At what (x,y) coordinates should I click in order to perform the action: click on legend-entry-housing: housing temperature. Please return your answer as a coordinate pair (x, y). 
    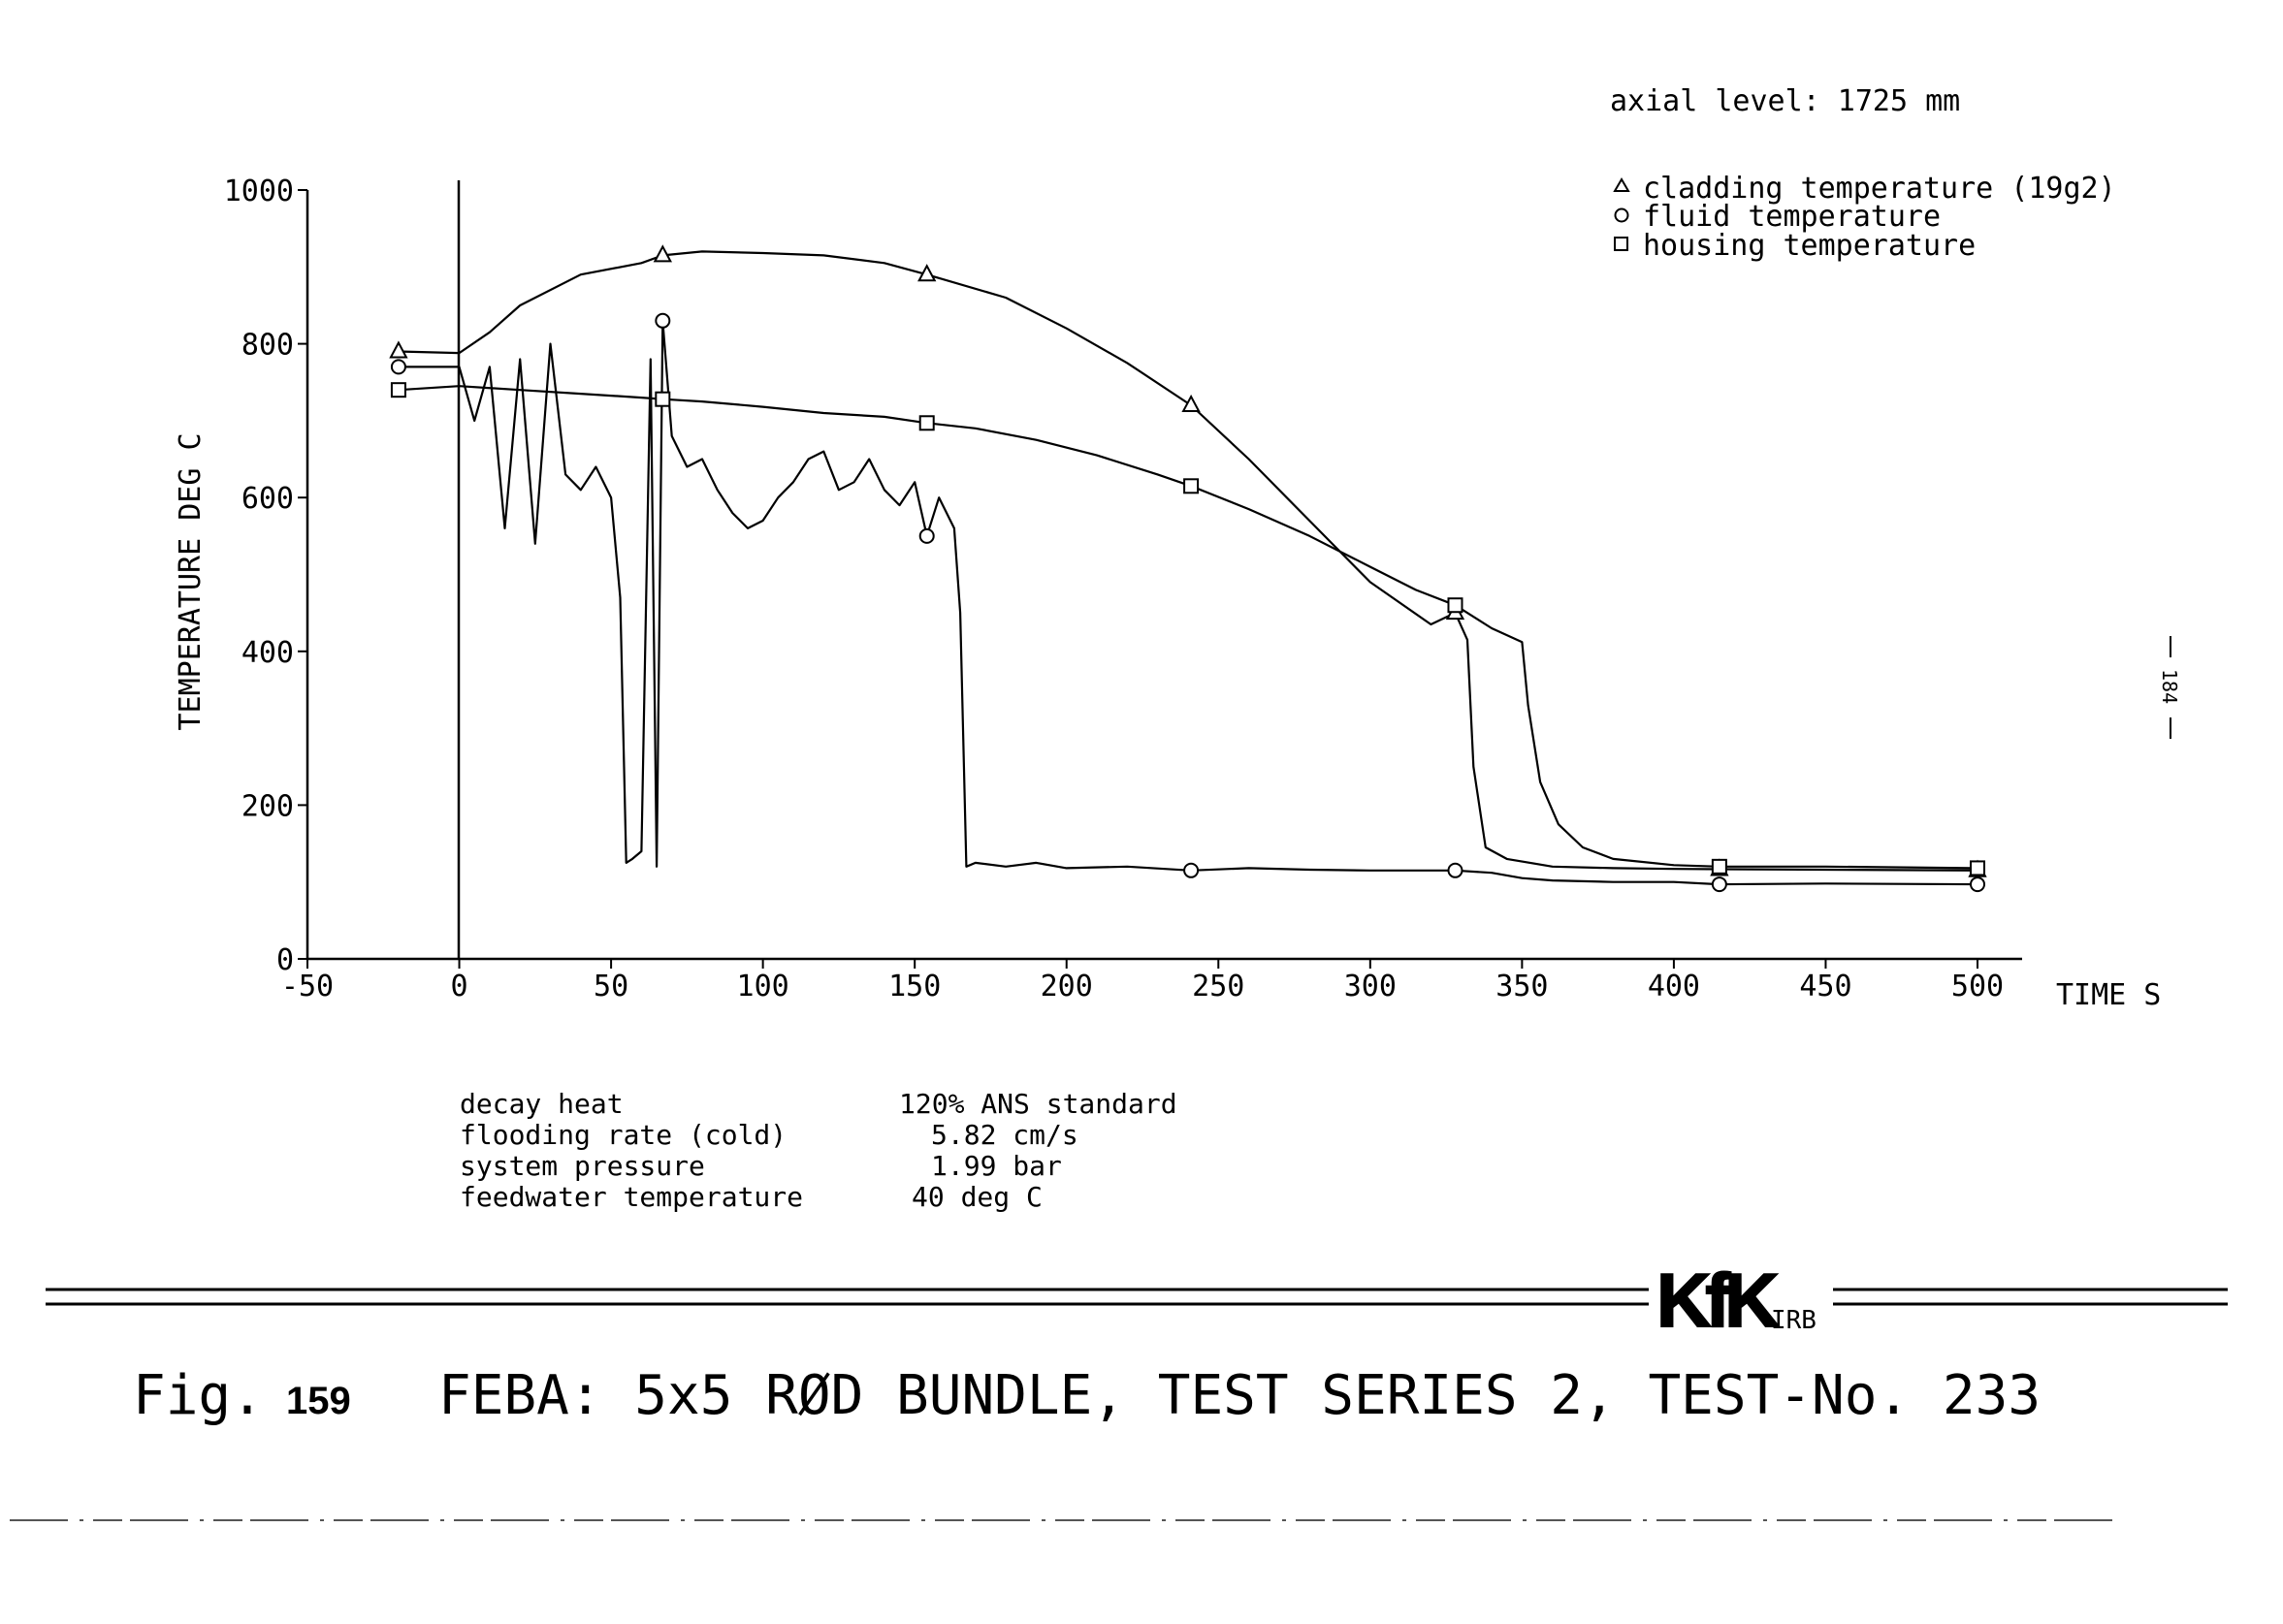
    Looking at the image, I should click on (1795, 246).